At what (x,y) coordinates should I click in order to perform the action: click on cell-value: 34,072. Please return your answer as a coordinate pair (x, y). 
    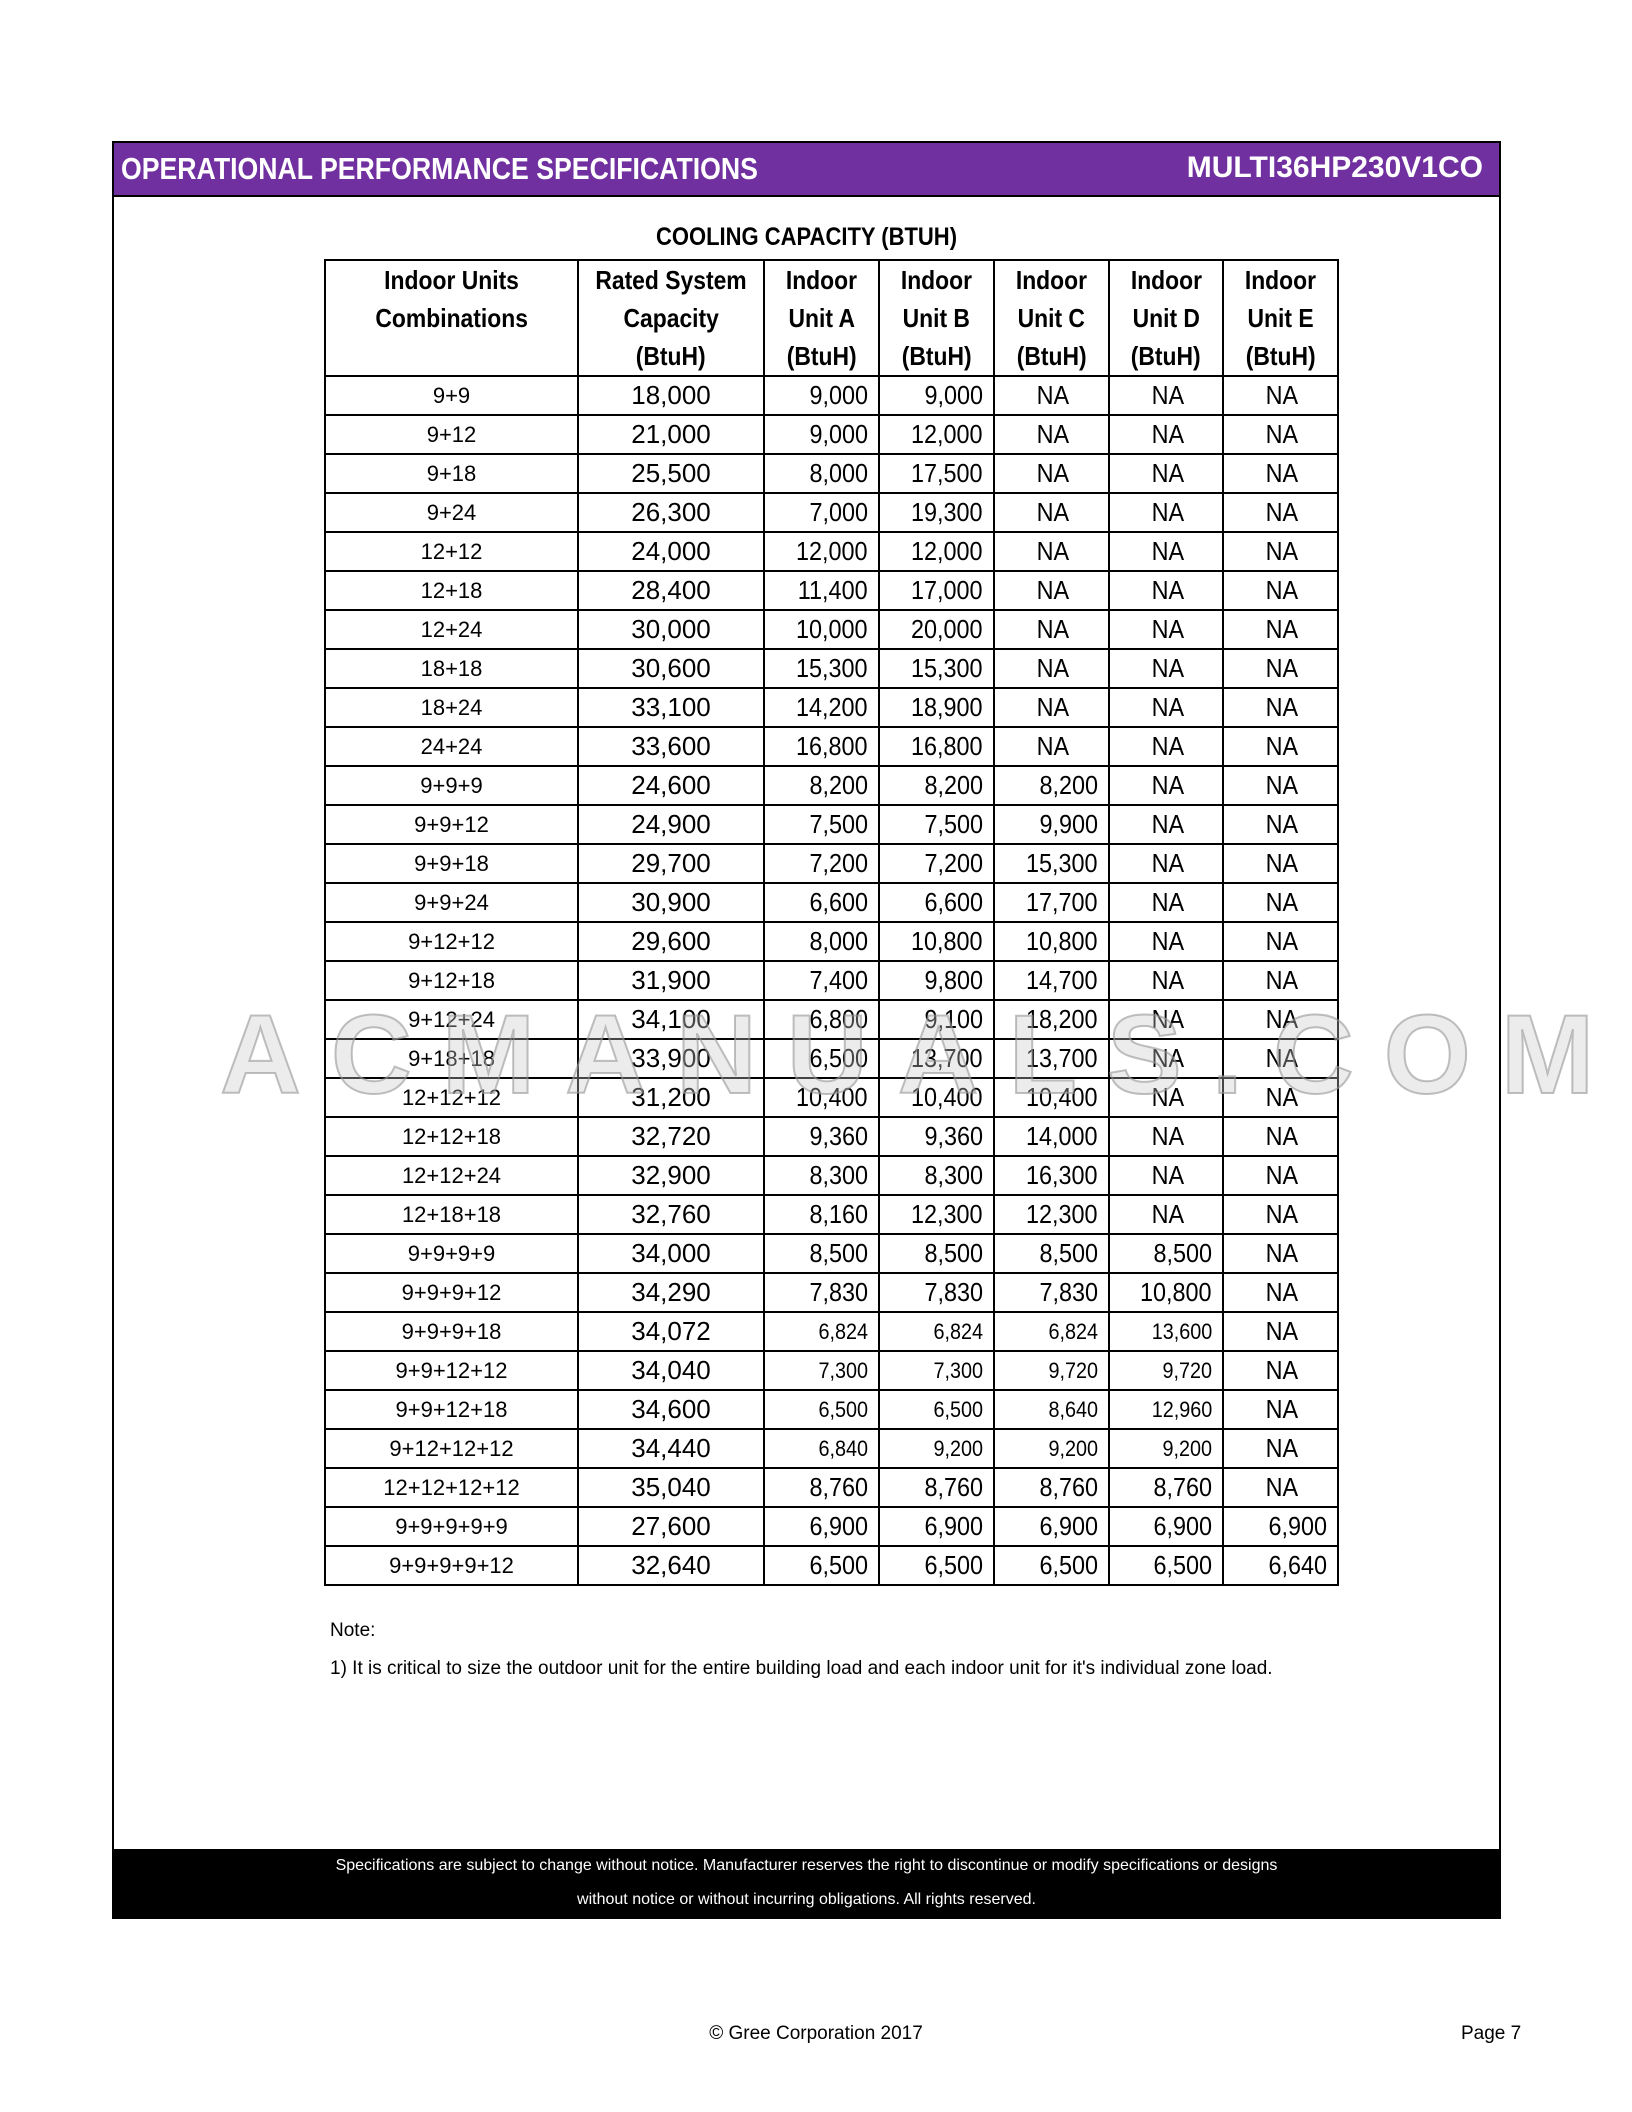
    Looking at the image, I should click on (671, 1331).